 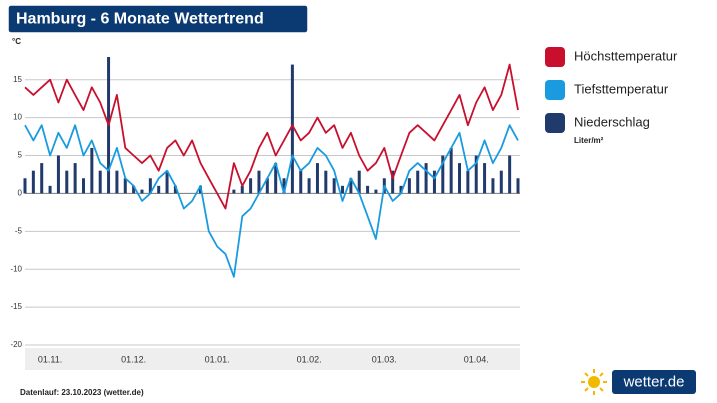 I want to click on x-tick-label: 01.01., so click(x=217, y=359).